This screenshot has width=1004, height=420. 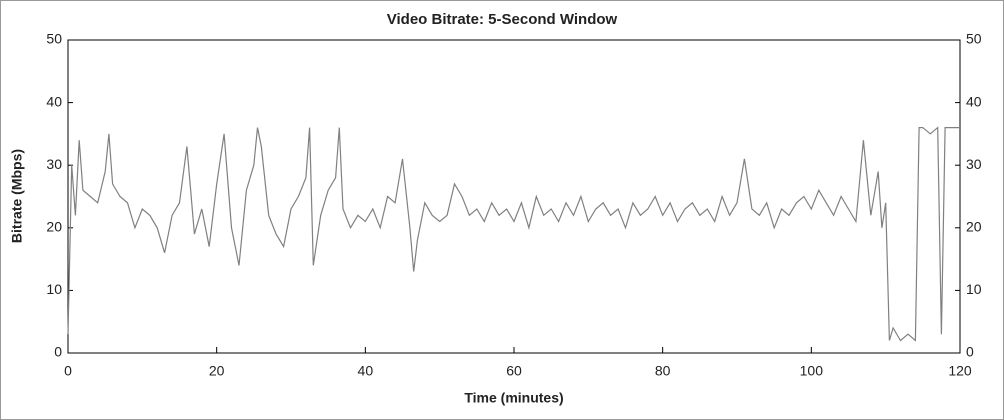 I want to click on y-tick-label: 50, so click(x=54, y=39).